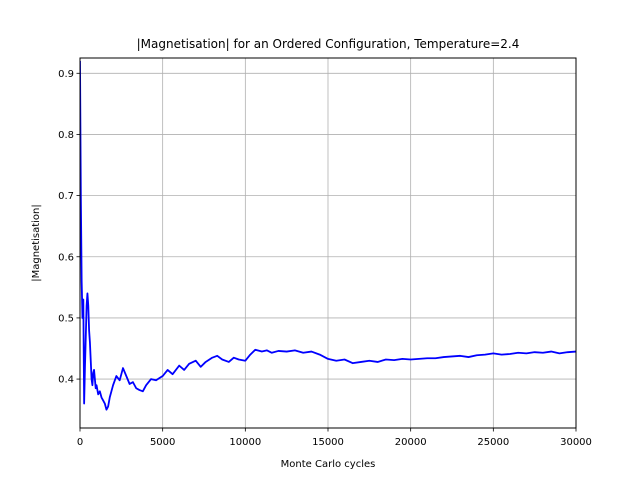  I want to click on y-tick-label: 0.5, so click(66, 318).